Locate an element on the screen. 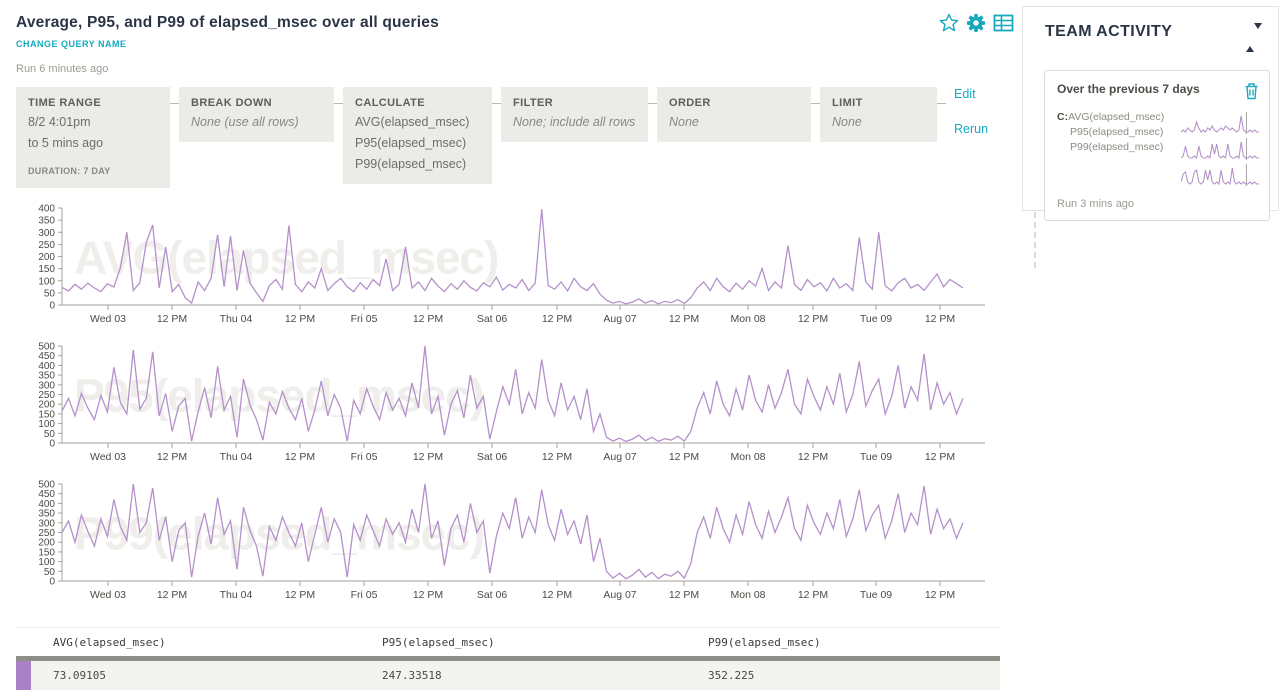 This screenshot has width=1280, height=700. series-color-swatch is located at coordinates (23, 675).